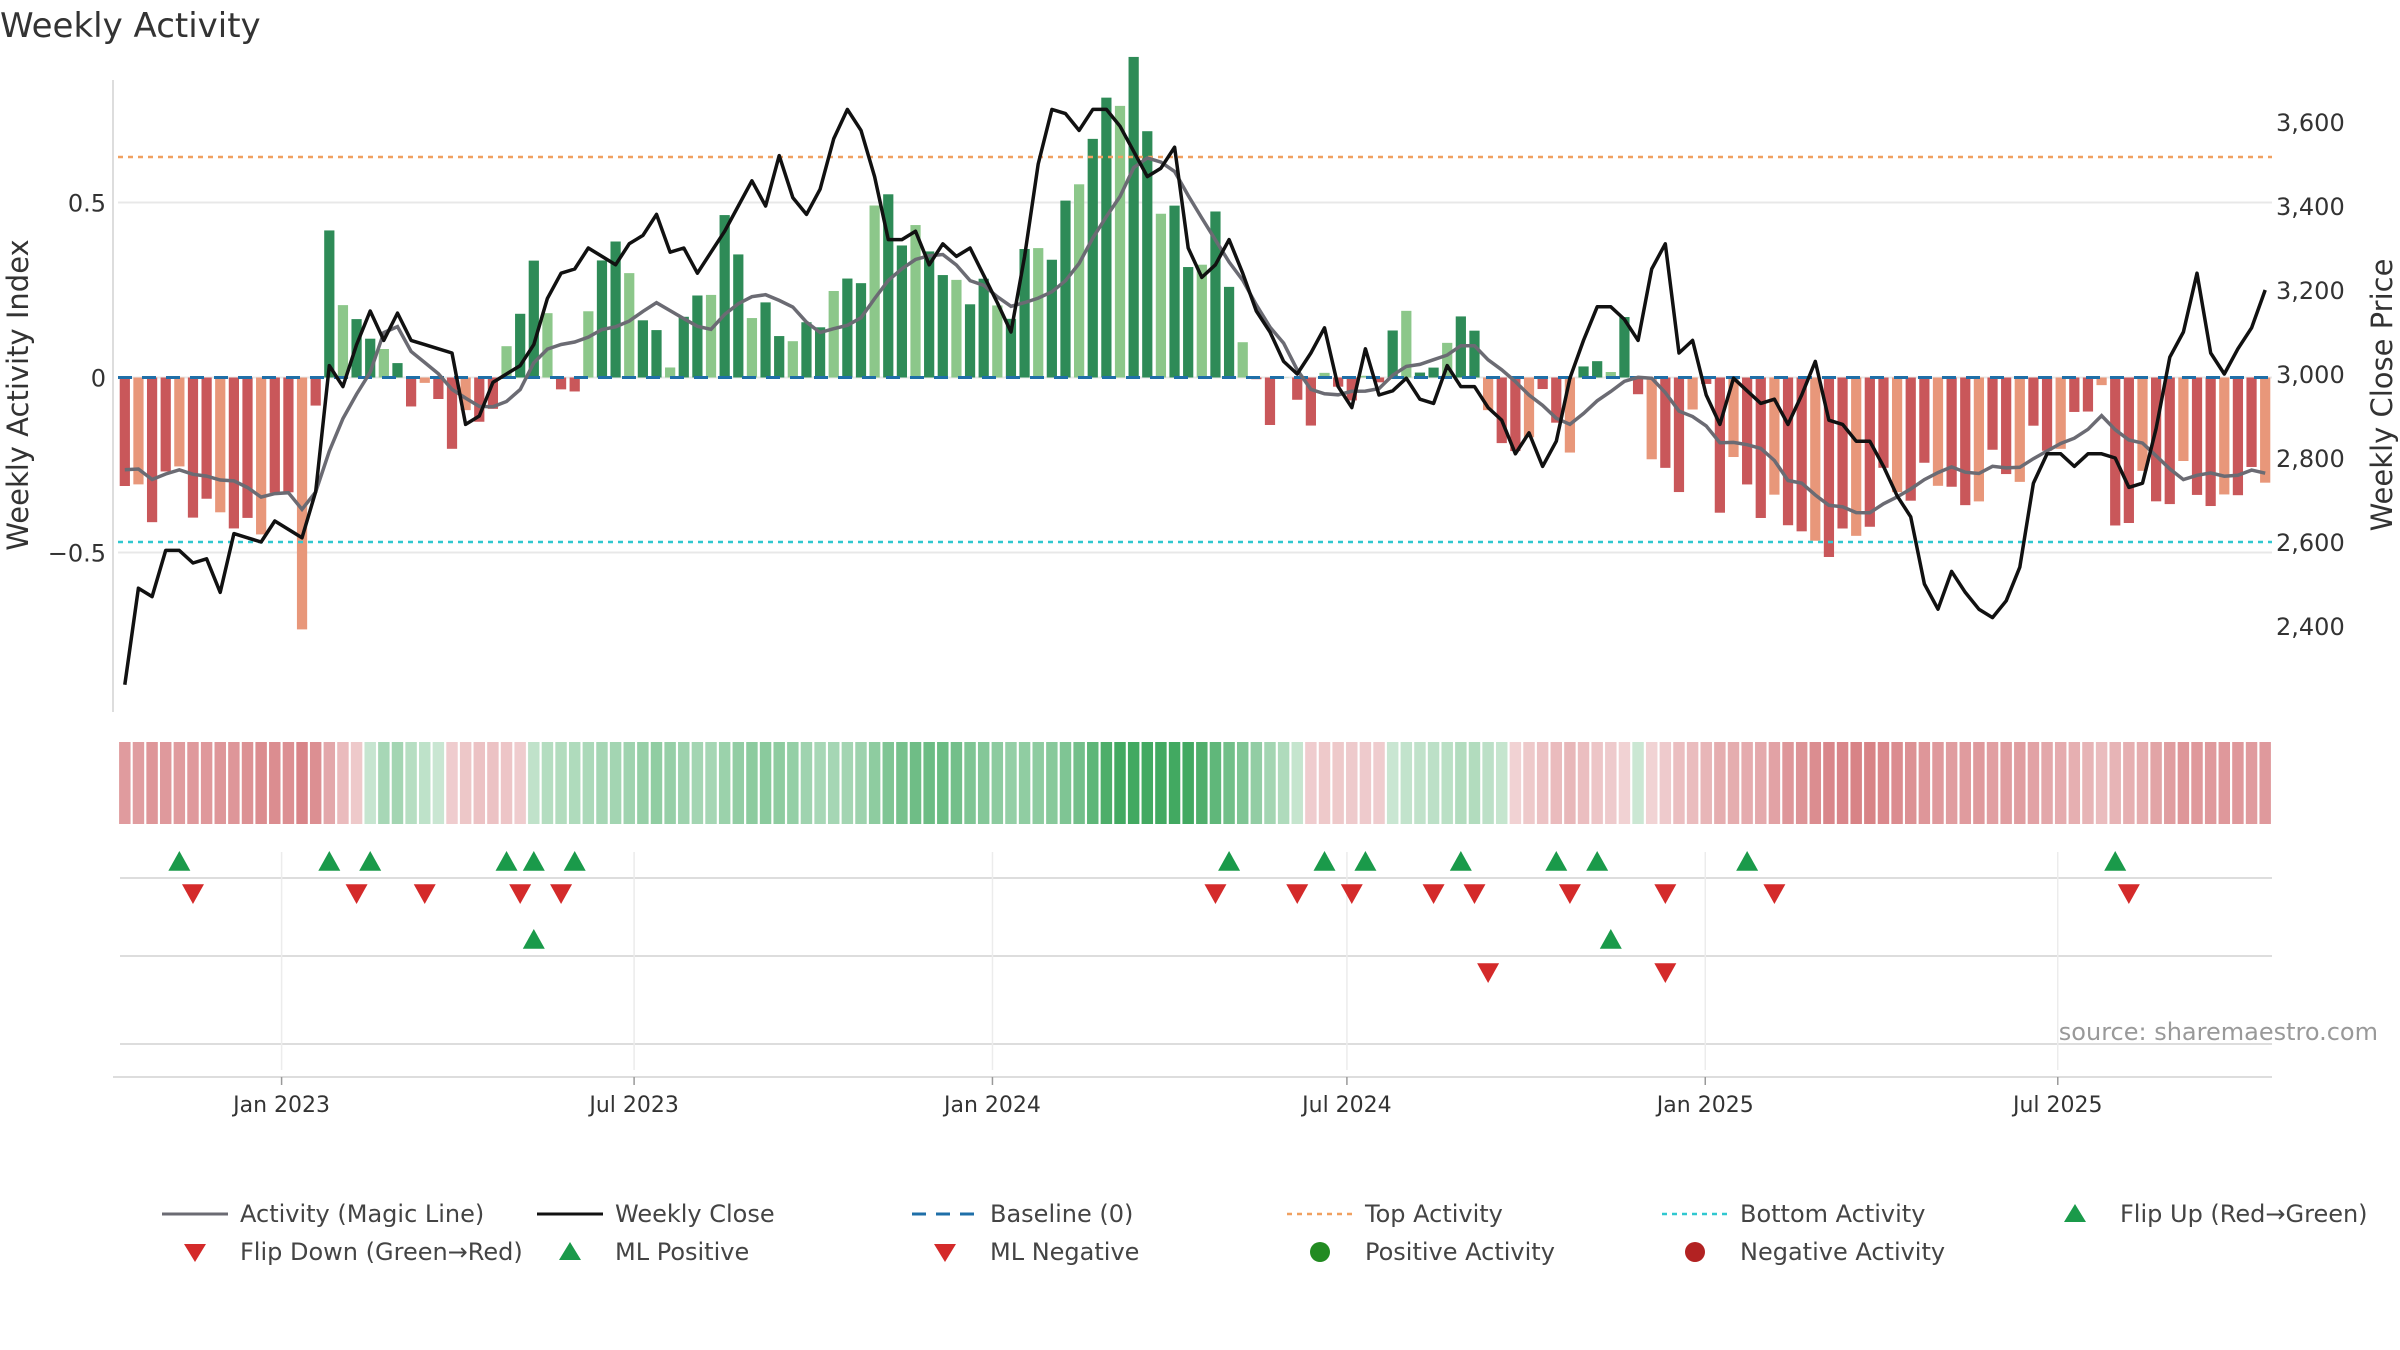  What do you see at coordinates (570, 1251) in the screenshot?
I see `legend-swatch` at bounding box center [570, 1251].